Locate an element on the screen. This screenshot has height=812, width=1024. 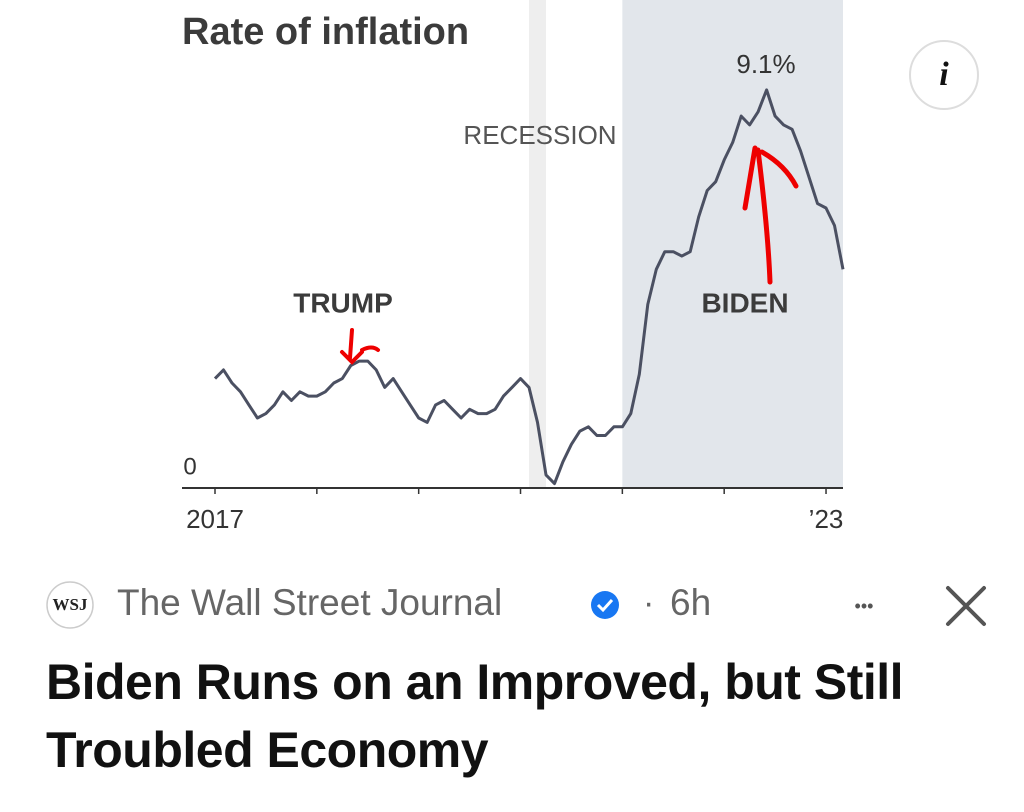
more-button: ••• is located at coordinates (864, 606).